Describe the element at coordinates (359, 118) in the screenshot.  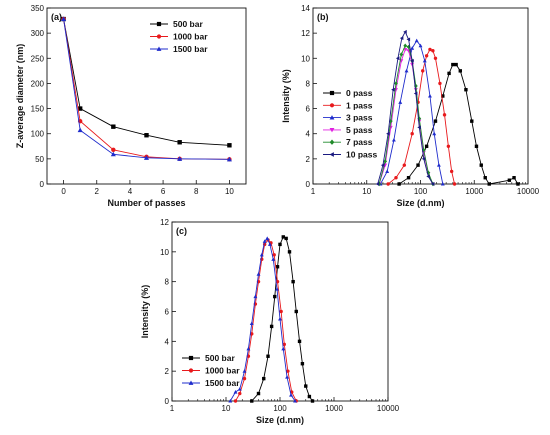
I see `legend-label: 3 pass` at that location.